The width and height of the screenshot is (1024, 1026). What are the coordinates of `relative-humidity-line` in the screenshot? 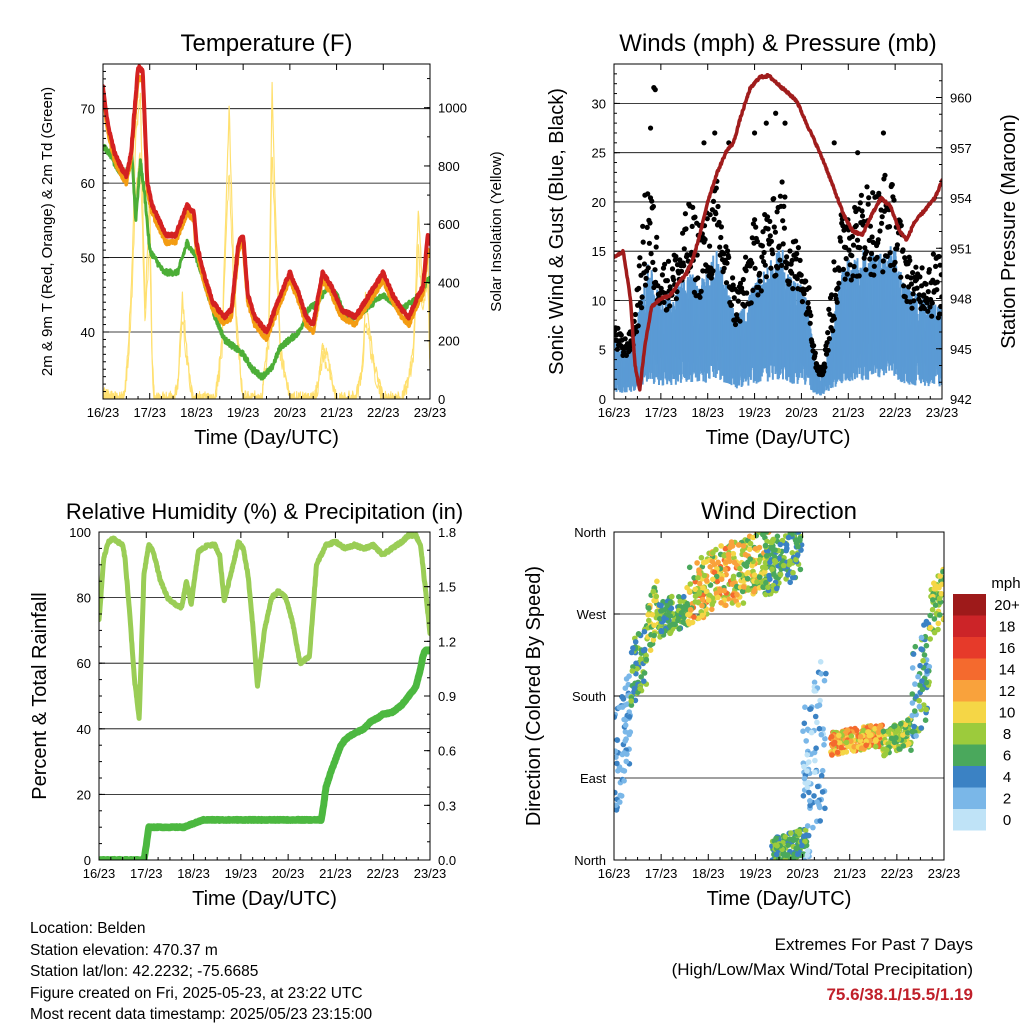 It's located at (264, 626).